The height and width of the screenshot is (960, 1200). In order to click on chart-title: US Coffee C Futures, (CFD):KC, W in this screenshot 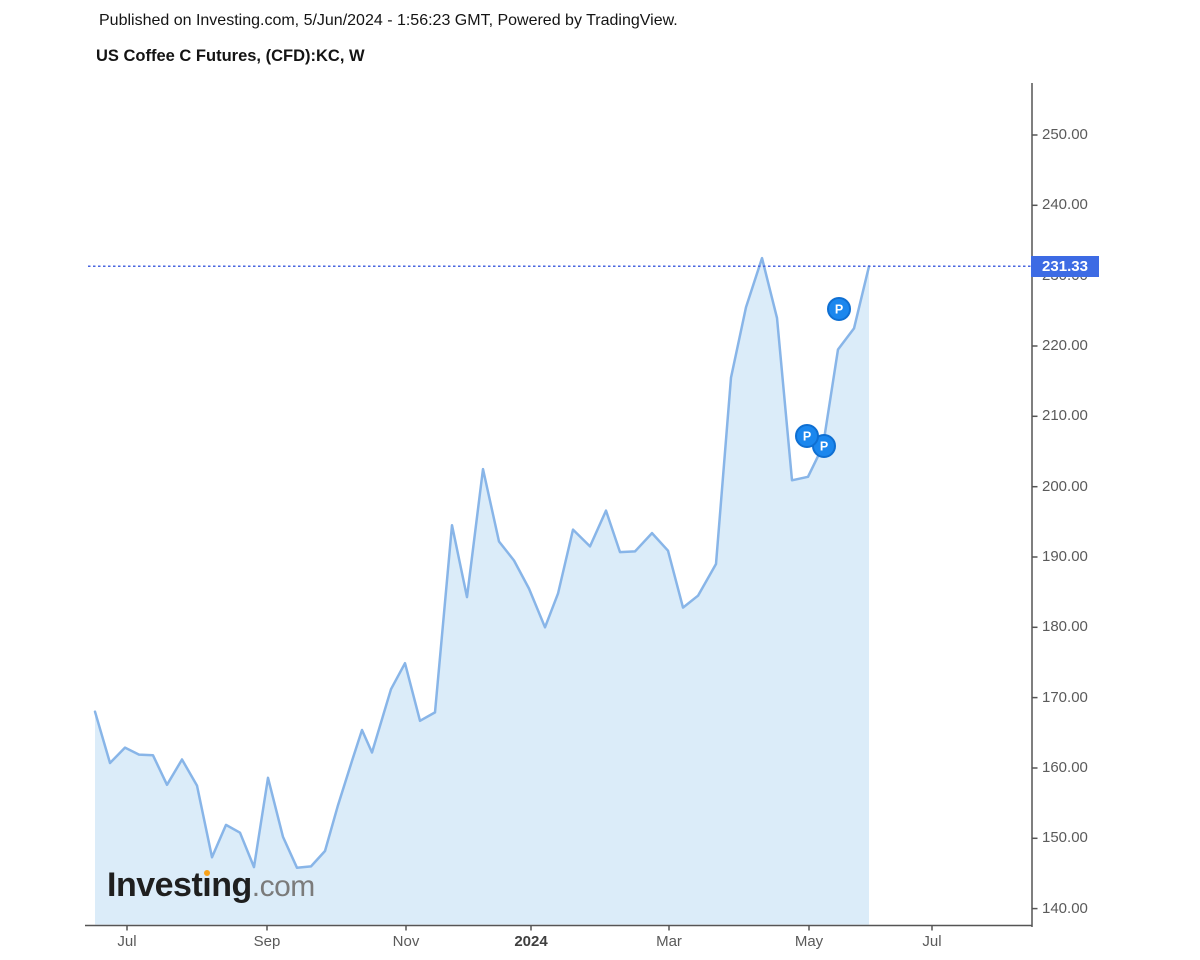, I will do `click(230, 56)`.